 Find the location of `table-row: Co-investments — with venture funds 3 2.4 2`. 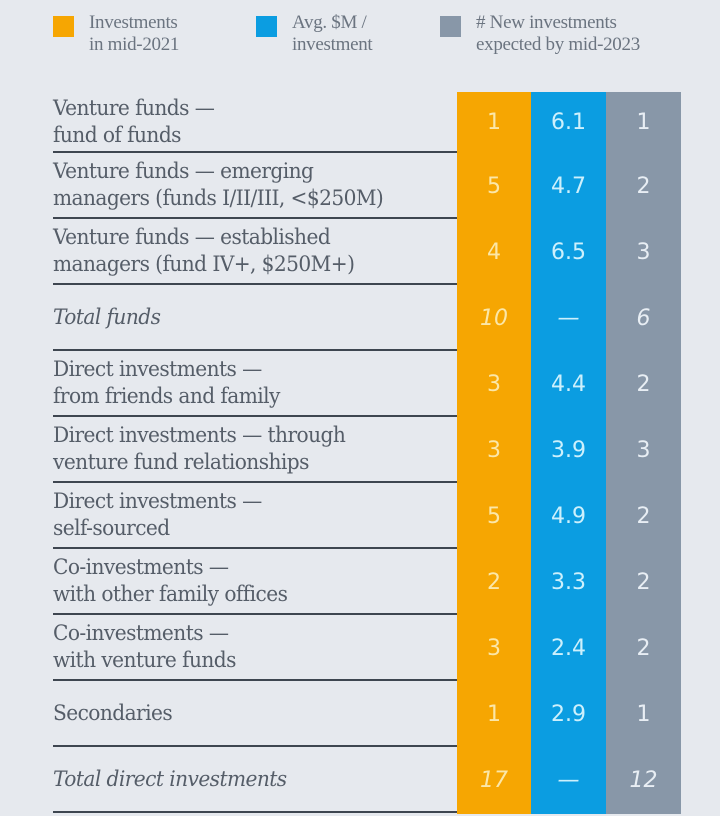

table-row: Co-investments — with venture funds 3 2.4 2 is located at coordinates (367, 648).